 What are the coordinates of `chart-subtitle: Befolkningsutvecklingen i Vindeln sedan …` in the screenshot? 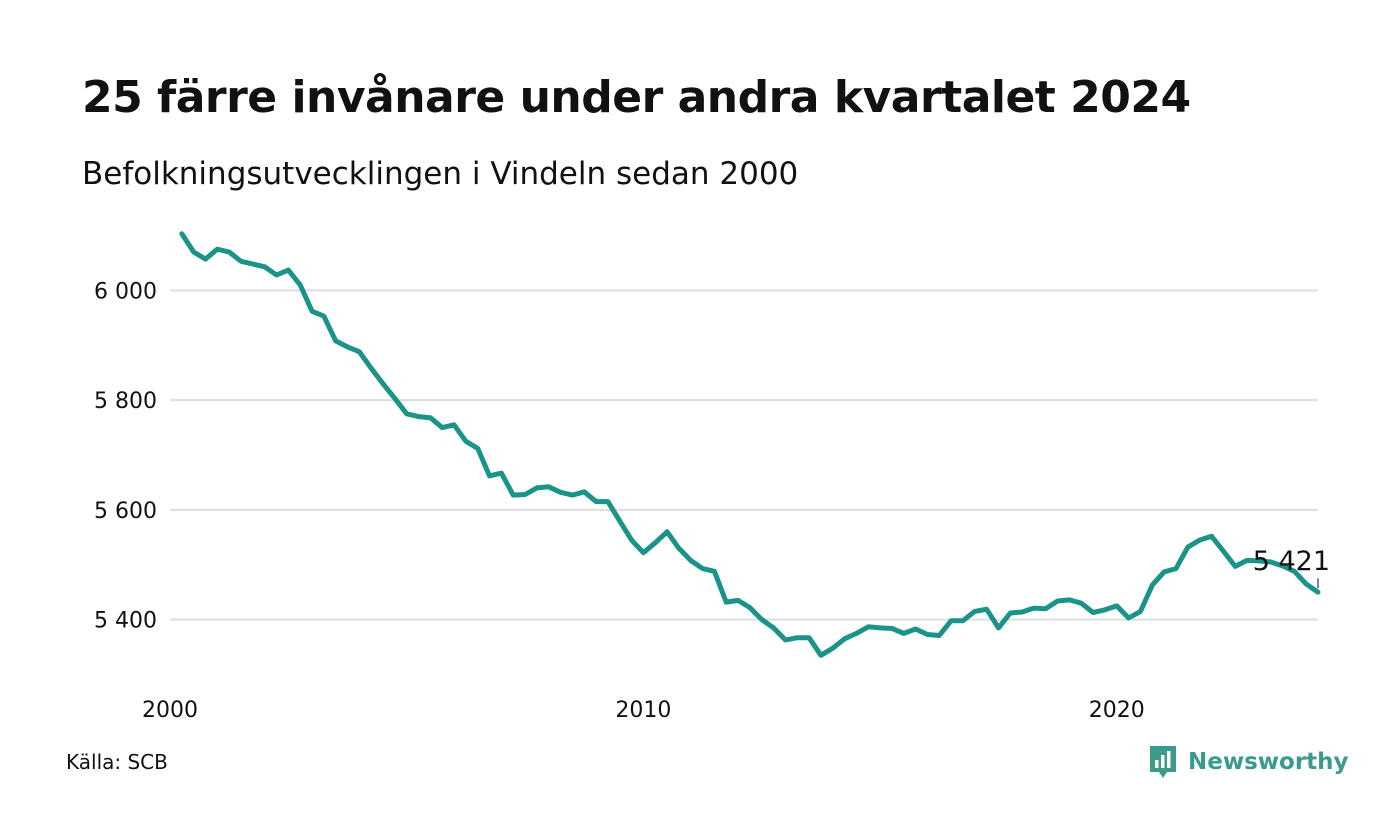 It's located at (440, 174).